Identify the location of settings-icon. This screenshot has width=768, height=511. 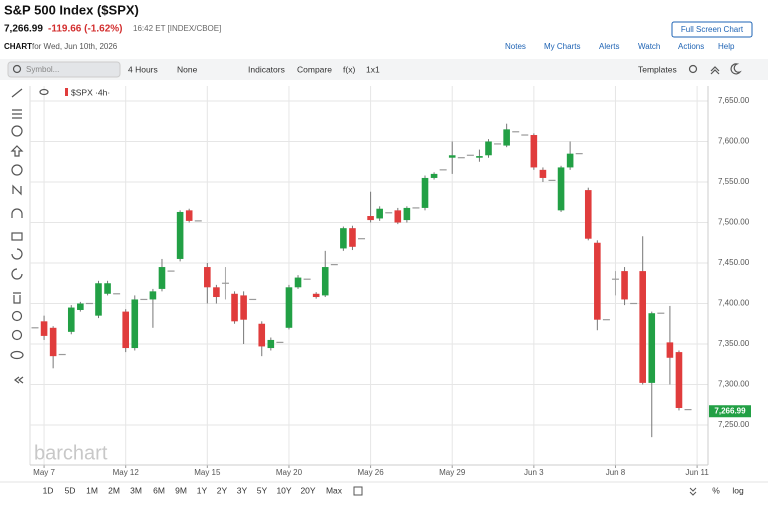
(693, 69).